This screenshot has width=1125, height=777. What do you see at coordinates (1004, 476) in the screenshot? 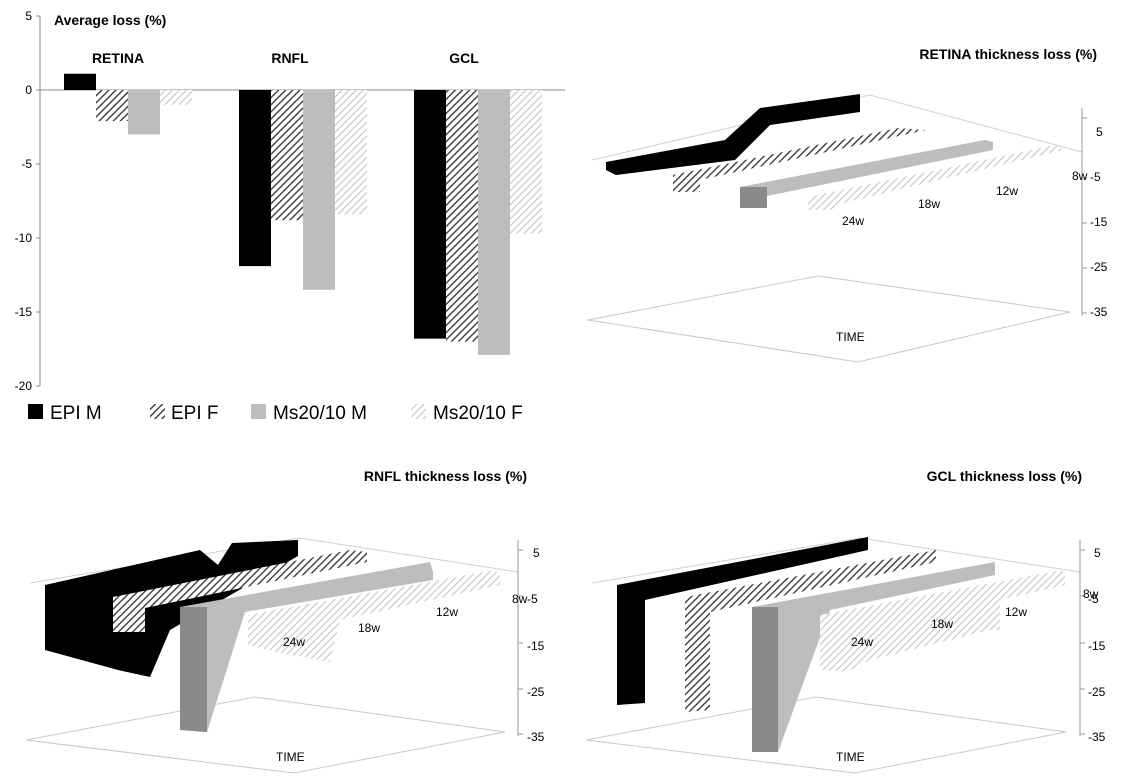
I see `gcl-chart-title: GCL thickness loss (%)` at bounding box center [1004, 476].